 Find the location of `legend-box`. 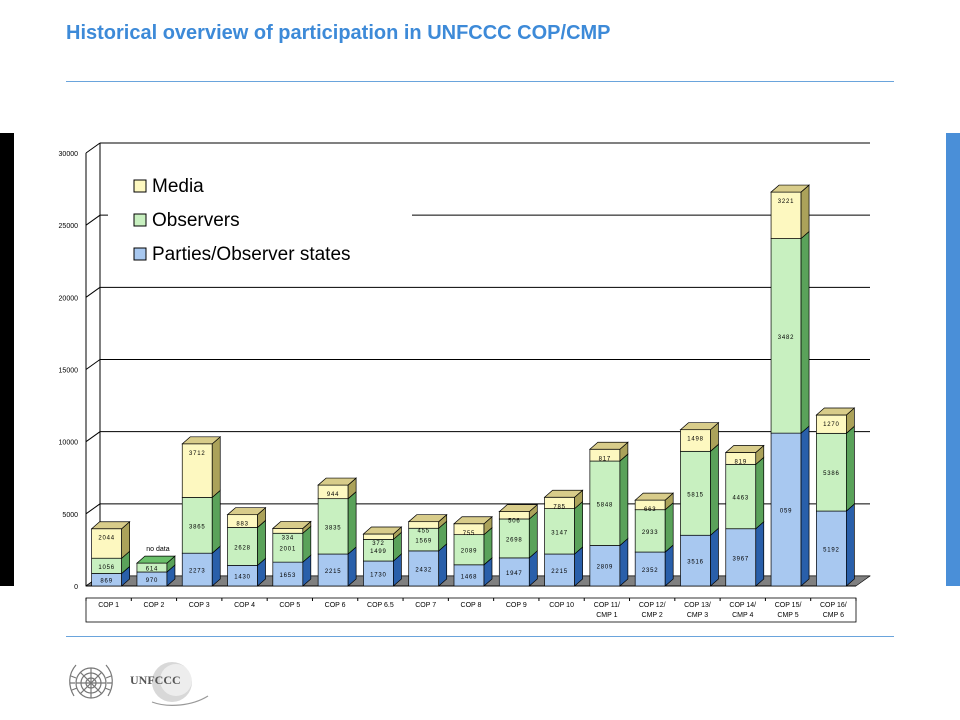

legend-box is located at coordinates (260, 220).